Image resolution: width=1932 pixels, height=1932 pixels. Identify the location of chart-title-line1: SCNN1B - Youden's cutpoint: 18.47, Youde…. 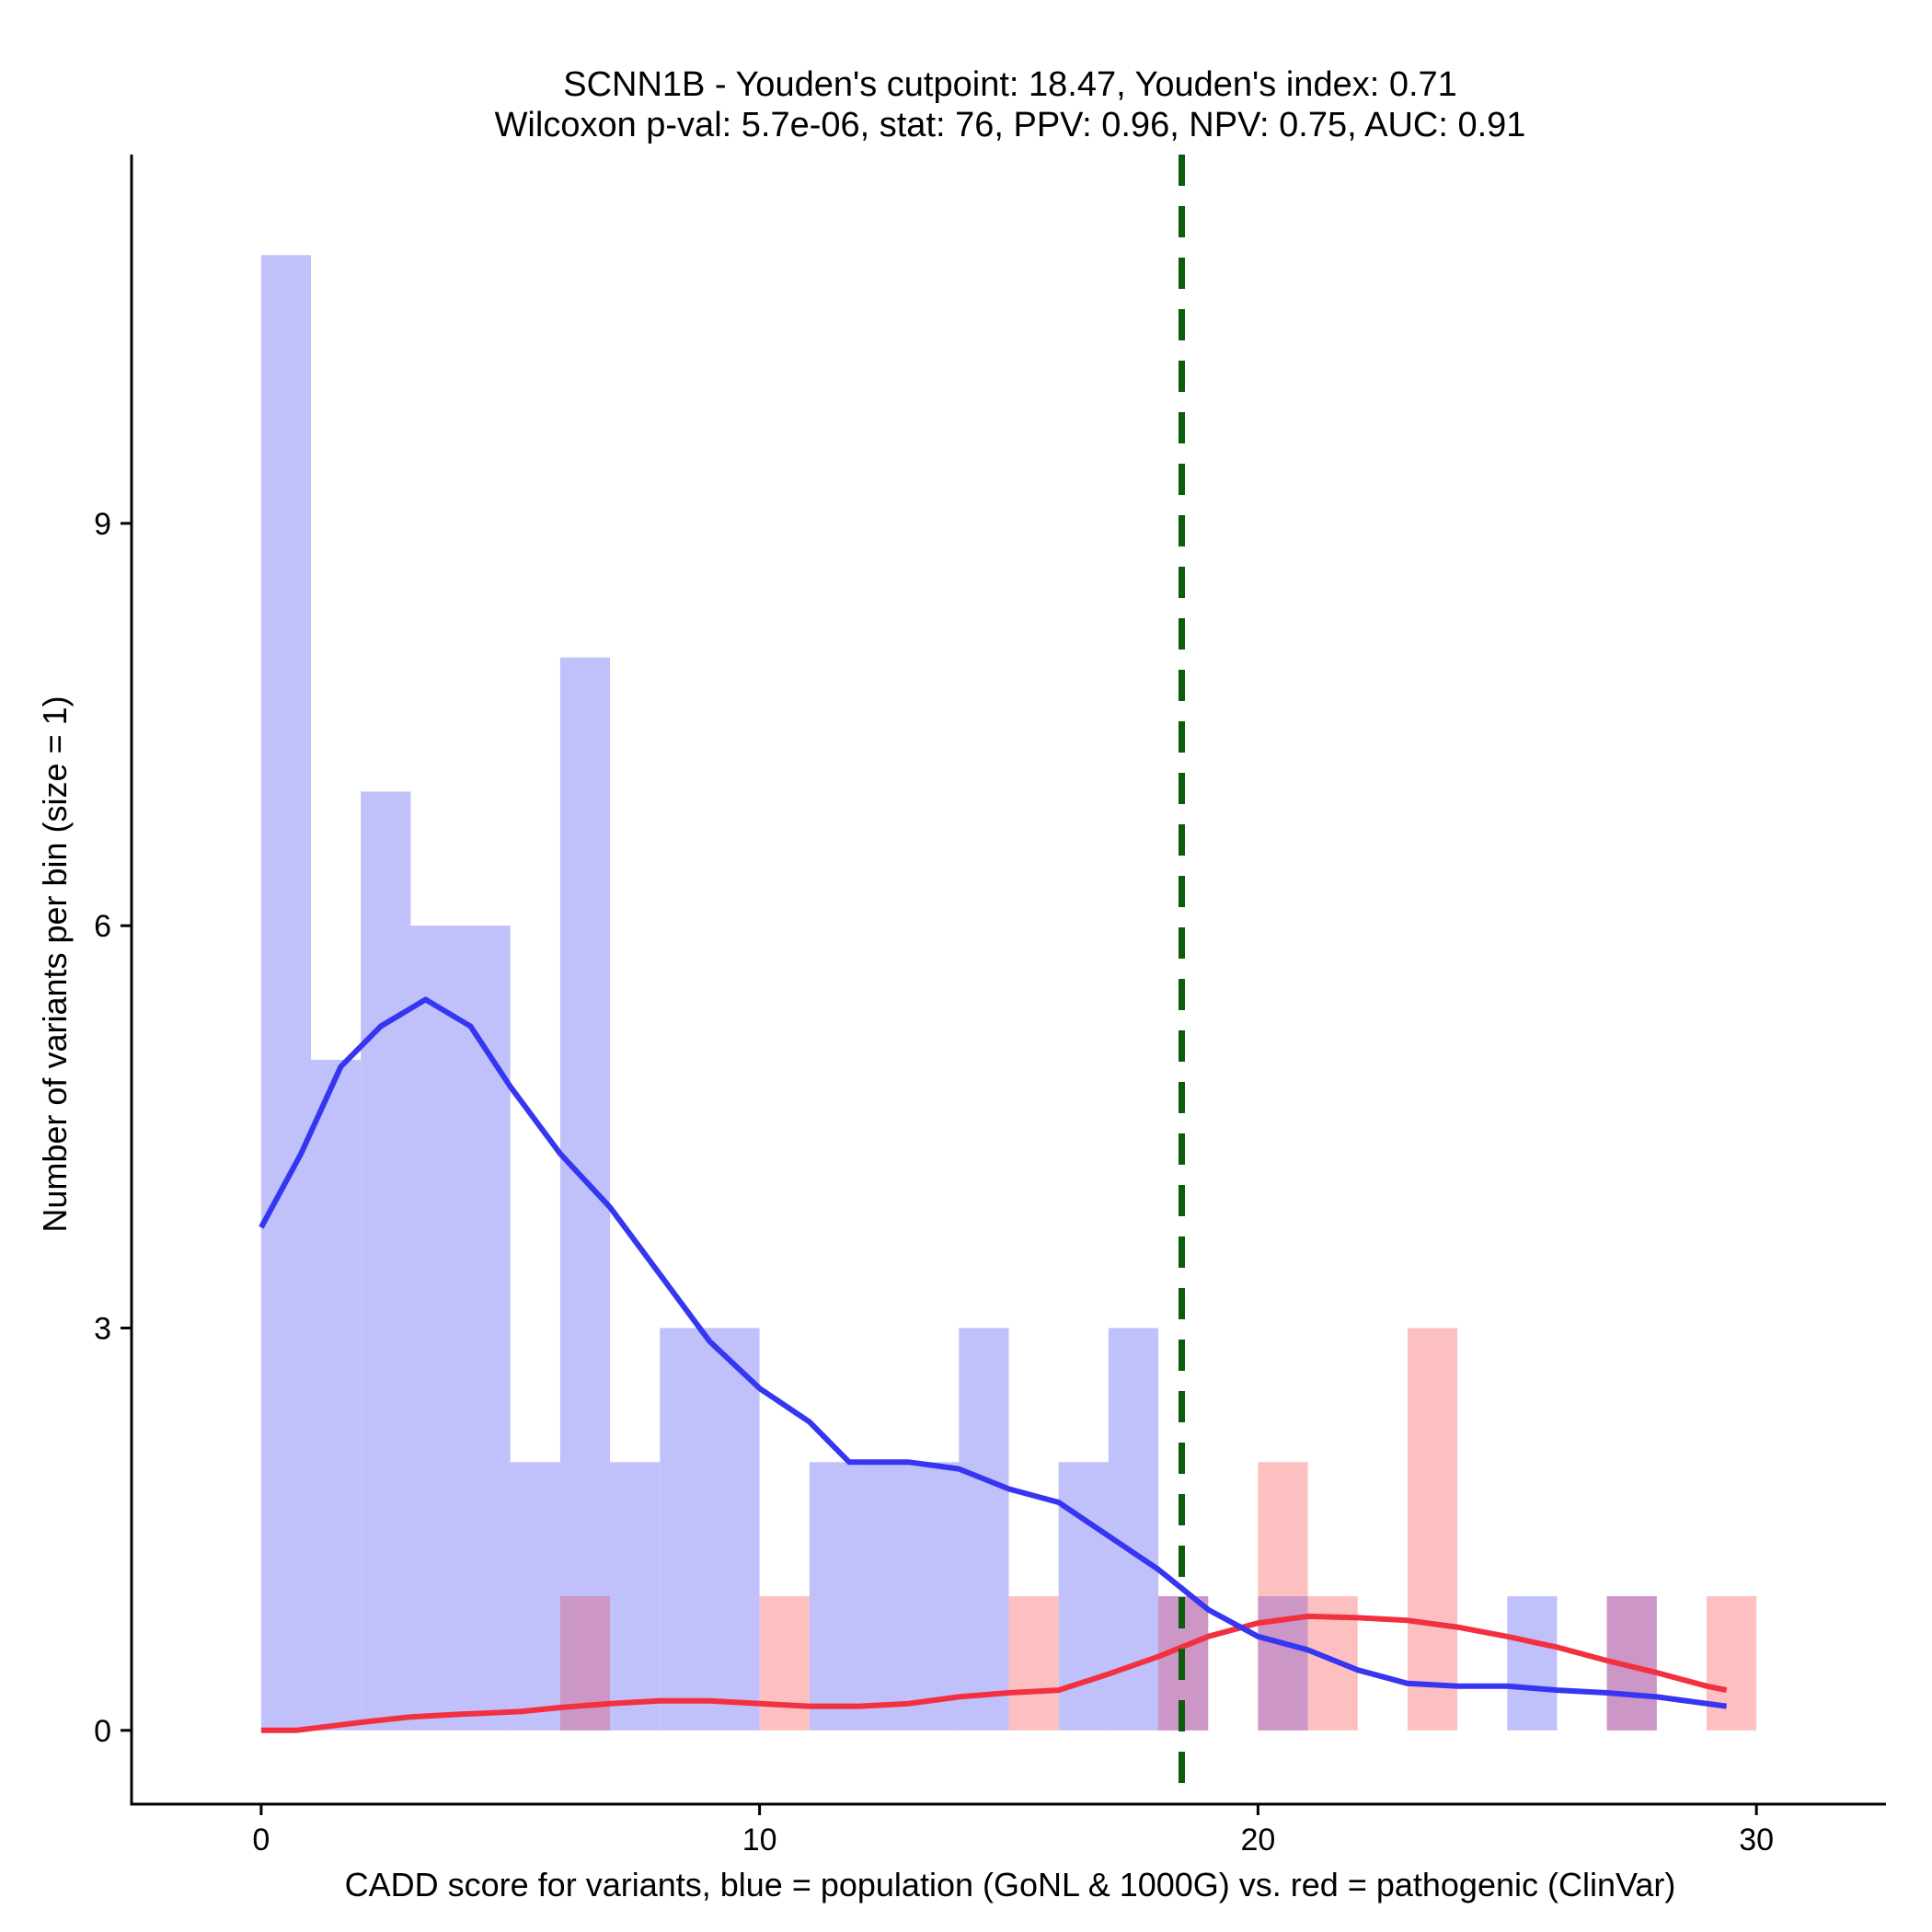
(1010, 84).